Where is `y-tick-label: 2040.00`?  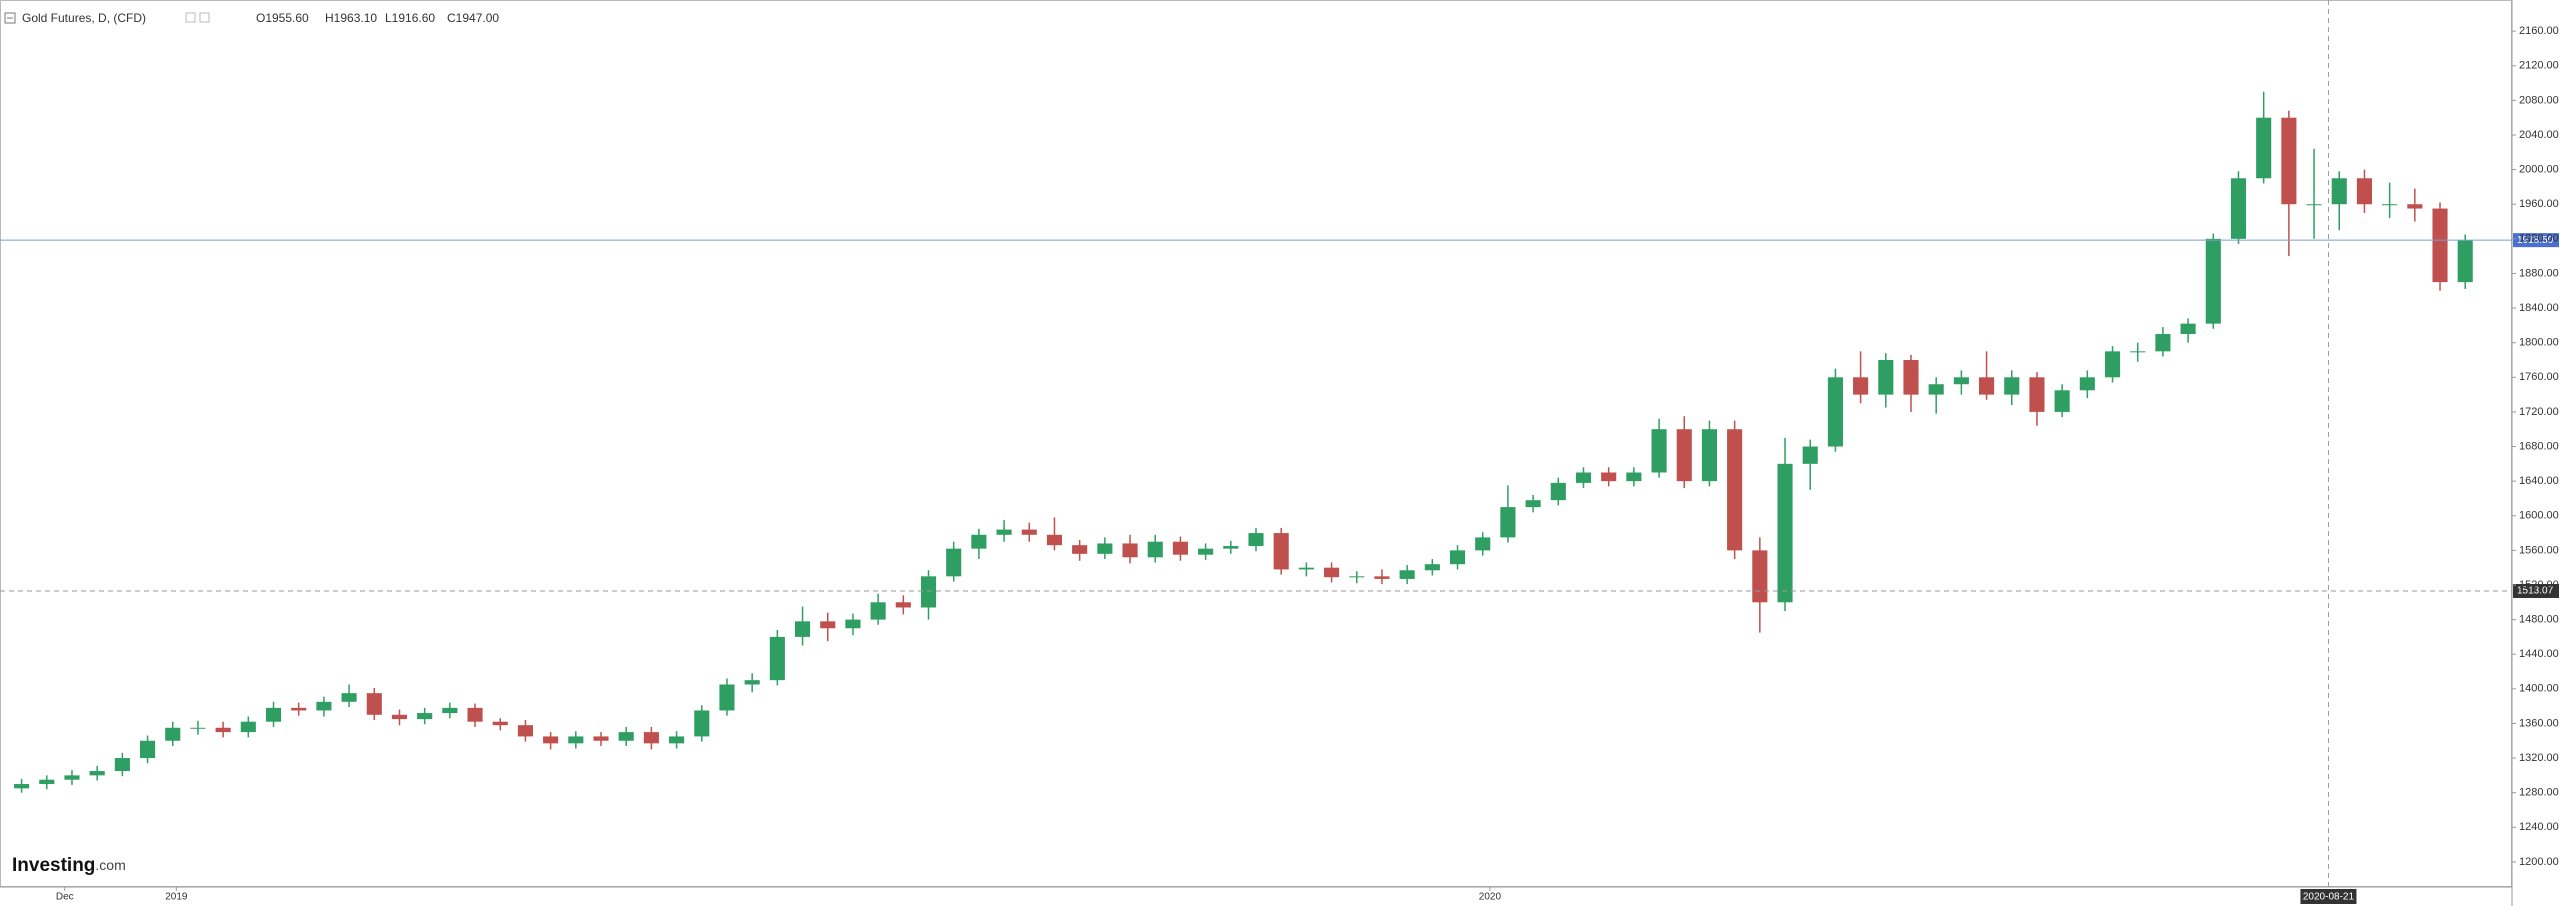
y-tick-label: 2040.00 is located at coordinates (2539, 135).